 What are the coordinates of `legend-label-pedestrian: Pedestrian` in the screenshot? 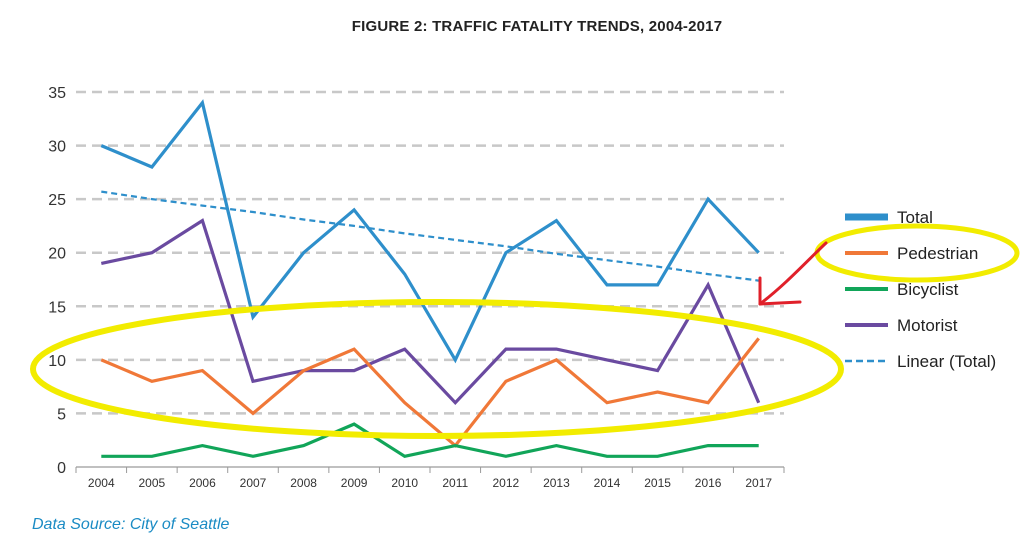 It's located at (937, 253).